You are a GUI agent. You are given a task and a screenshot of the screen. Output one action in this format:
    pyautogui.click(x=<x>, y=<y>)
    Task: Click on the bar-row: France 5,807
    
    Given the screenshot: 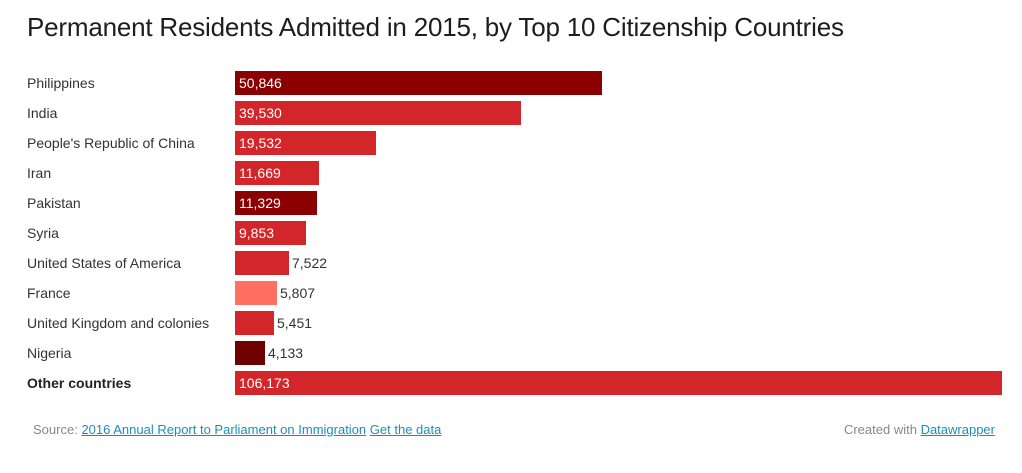 What is the action you would take?
    pyautogui.click(x=511, y=293)
    